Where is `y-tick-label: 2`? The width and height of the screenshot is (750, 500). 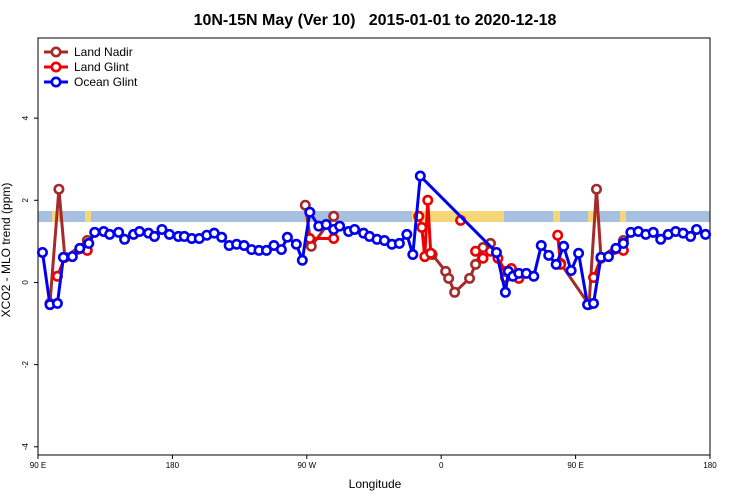
y-tick-label: 2 is located at coordinates (25, 200).